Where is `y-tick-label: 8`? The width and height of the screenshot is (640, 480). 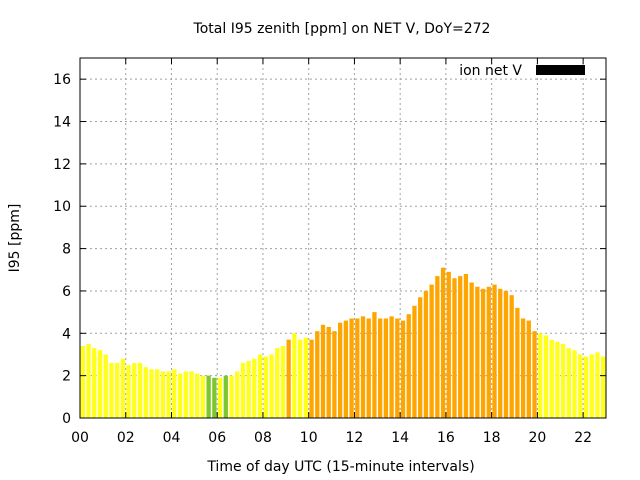
y-tick-label: 8 is located at coordinates (66, 250).